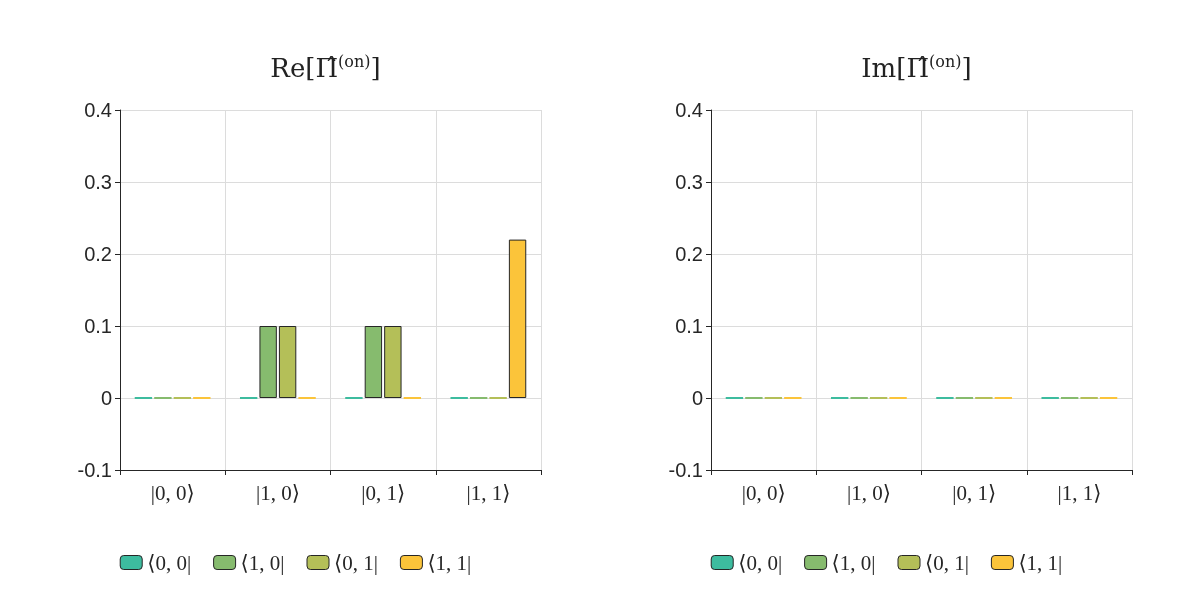 The image size is (1182, 590). I want to click on chart-title: Im[Π̂$^{(on)}$], so click(916, 68).